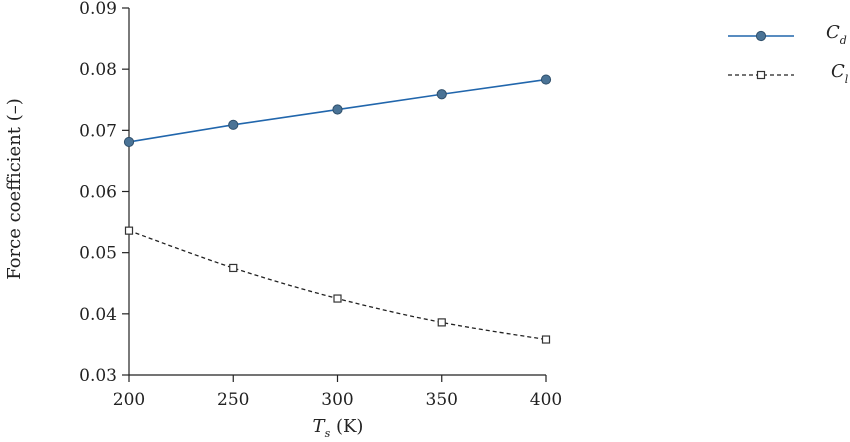 The image size is (850, 442). What do you see at coordinates (836, 34) in the screenshot?
I see `legend-label-0: Cd` at bounding box center [836, 34].